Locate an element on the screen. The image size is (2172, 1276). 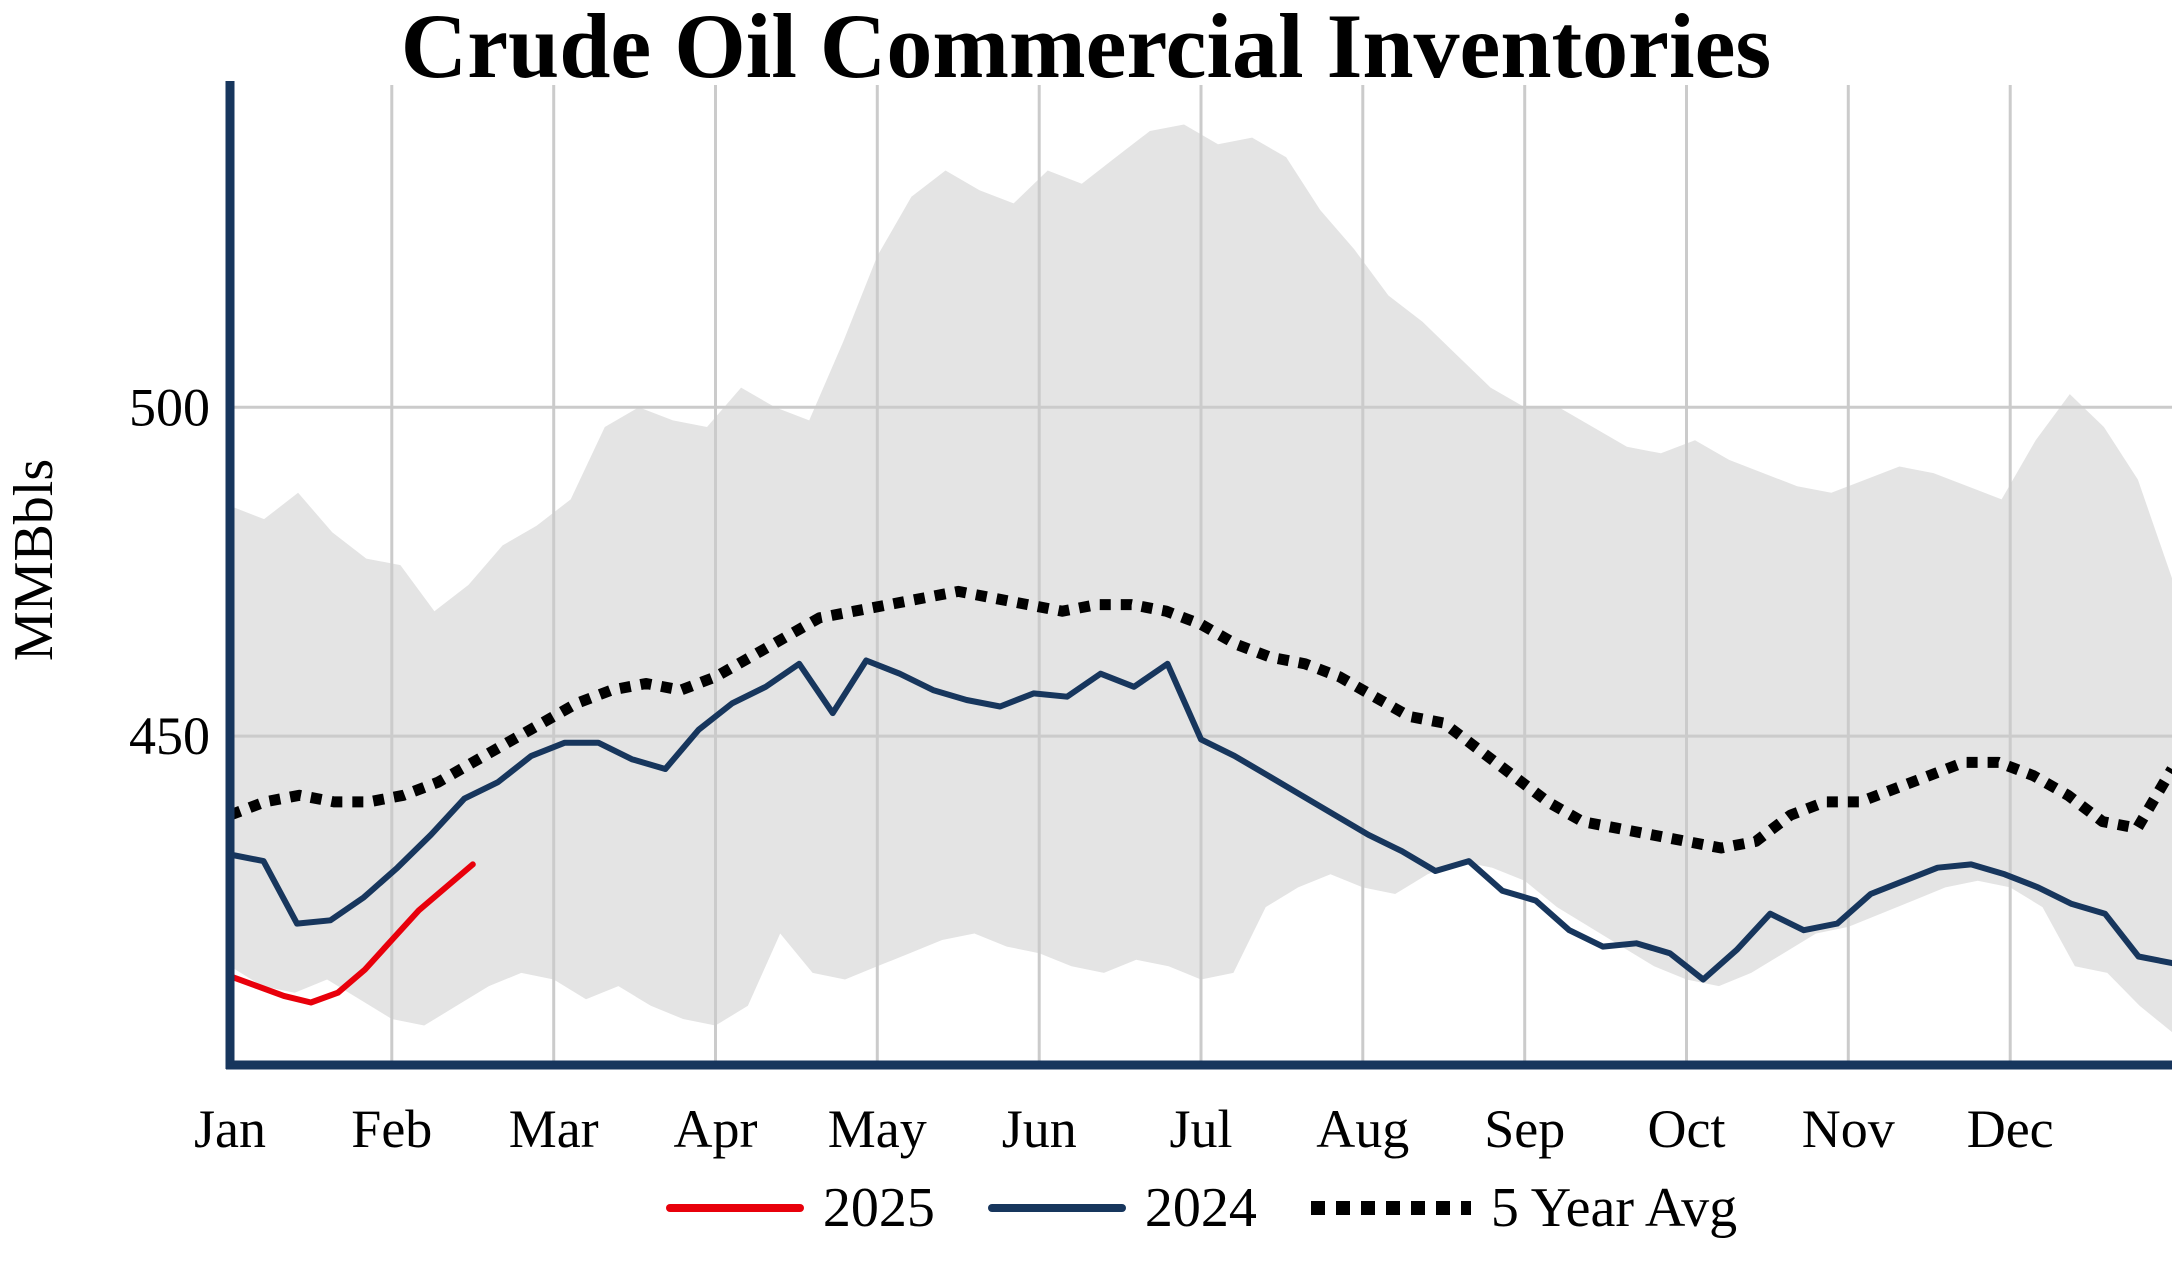
legend-item-2024: 2024 is located at coordinates (1122, 1208).